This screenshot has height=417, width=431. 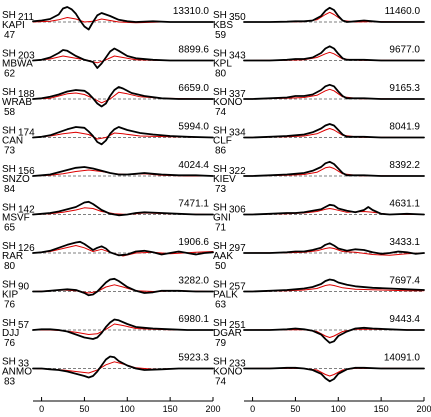 What do you see at coordinates (17, 64) in the screenshot?
I see `station-label: MBWA` at bounding box center [17, 64].